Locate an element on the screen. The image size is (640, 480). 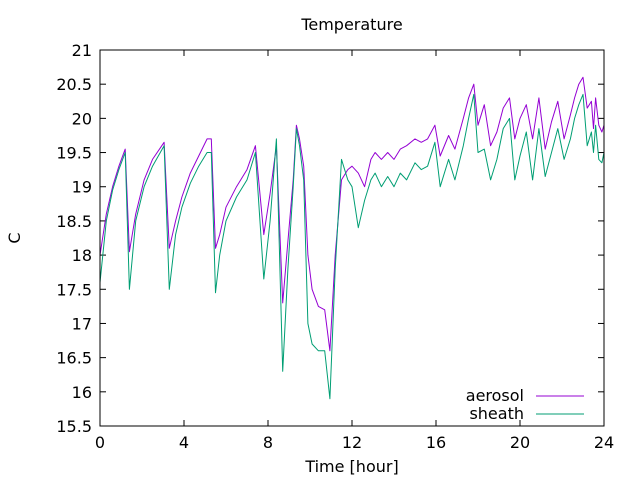
y-tick-label: 18.5 is located at coordinates (74, 221).